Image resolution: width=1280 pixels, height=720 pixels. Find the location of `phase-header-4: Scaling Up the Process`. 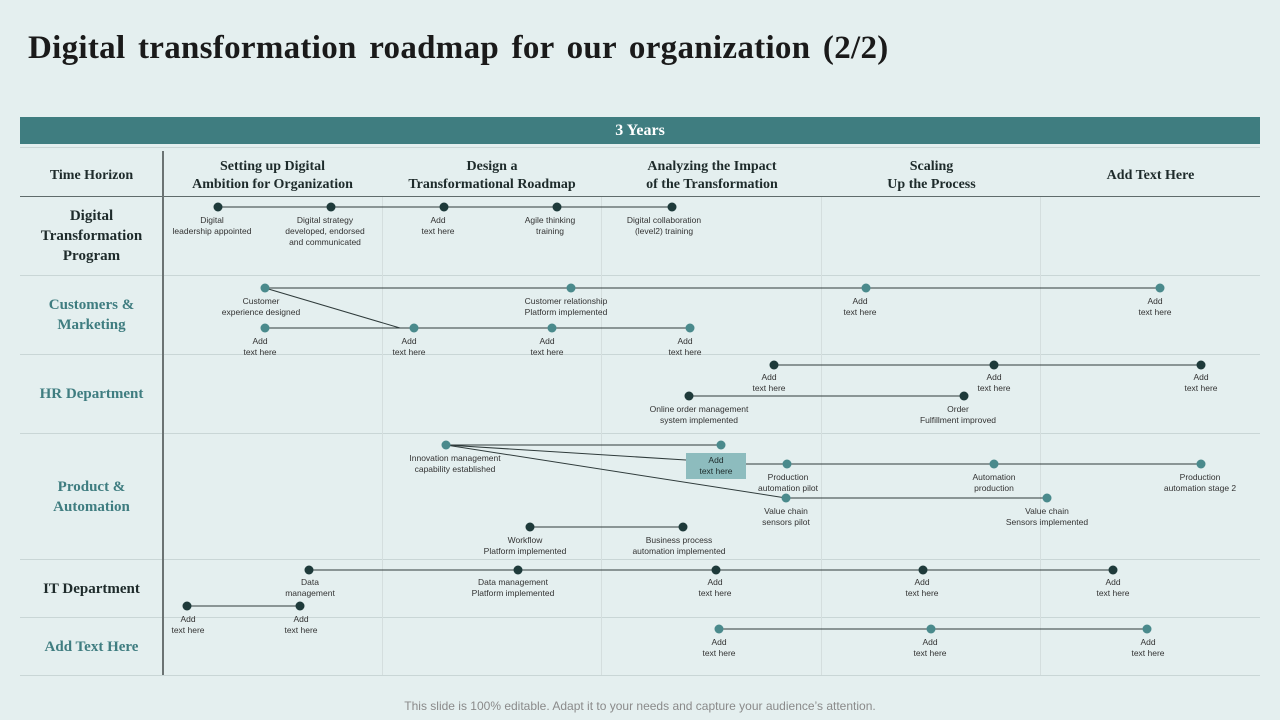

phase-header-4: Scaling Up the Process is located at coordinates (931, 175).